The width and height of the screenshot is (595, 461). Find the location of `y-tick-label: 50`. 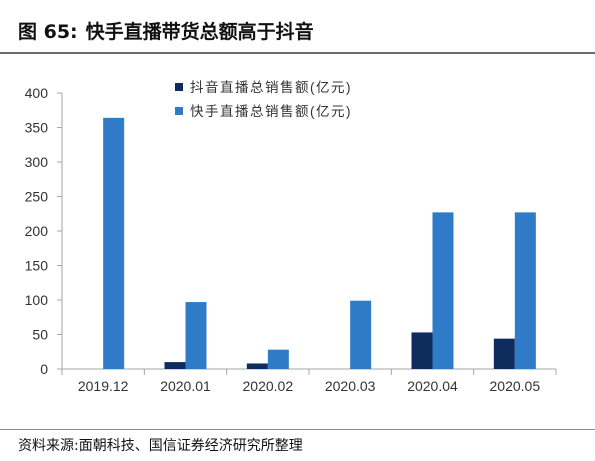

y-tick-label: 50 is located at coordinates (40, 335).